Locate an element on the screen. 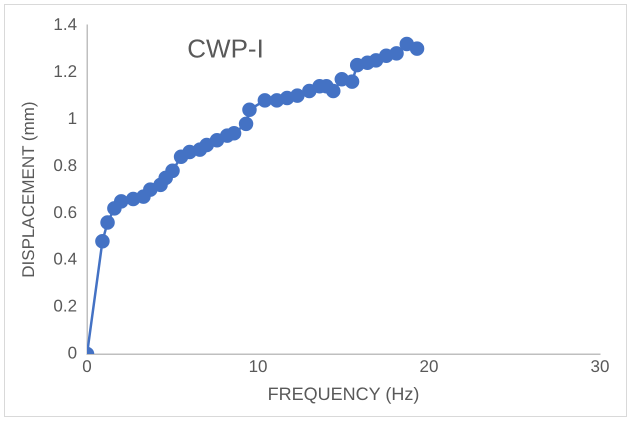  y-tick-label: 0.2 is located at coordinates (65, 306).